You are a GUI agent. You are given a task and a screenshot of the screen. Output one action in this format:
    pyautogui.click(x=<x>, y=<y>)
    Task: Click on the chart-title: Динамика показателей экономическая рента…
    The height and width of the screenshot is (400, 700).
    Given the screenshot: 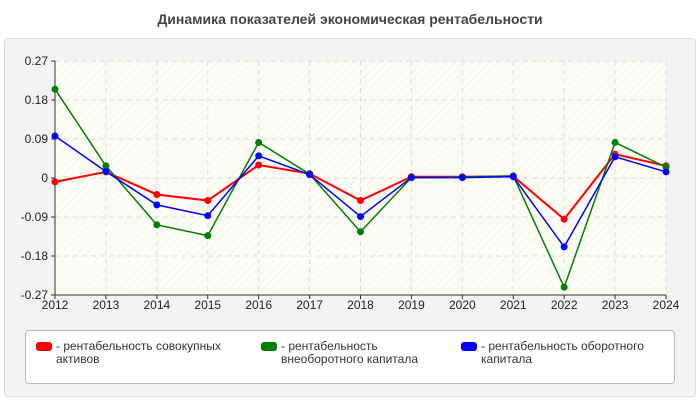 What is the action you would take?
    pyautogui.click(x=350, y=19)
    